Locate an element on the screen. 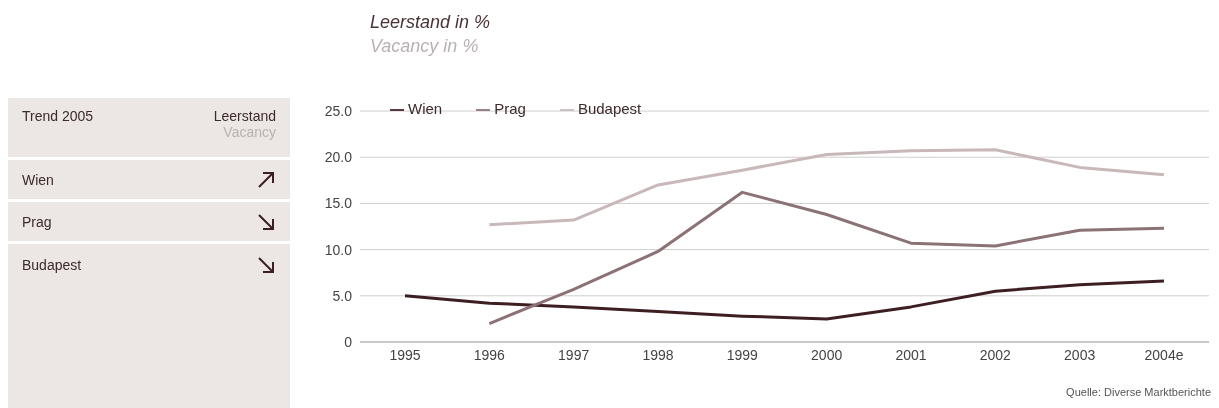 Image resolution: width=1219 pixels, height=408 pixels. y-tick-label: 25.0 is located at coordinates (338, 111).